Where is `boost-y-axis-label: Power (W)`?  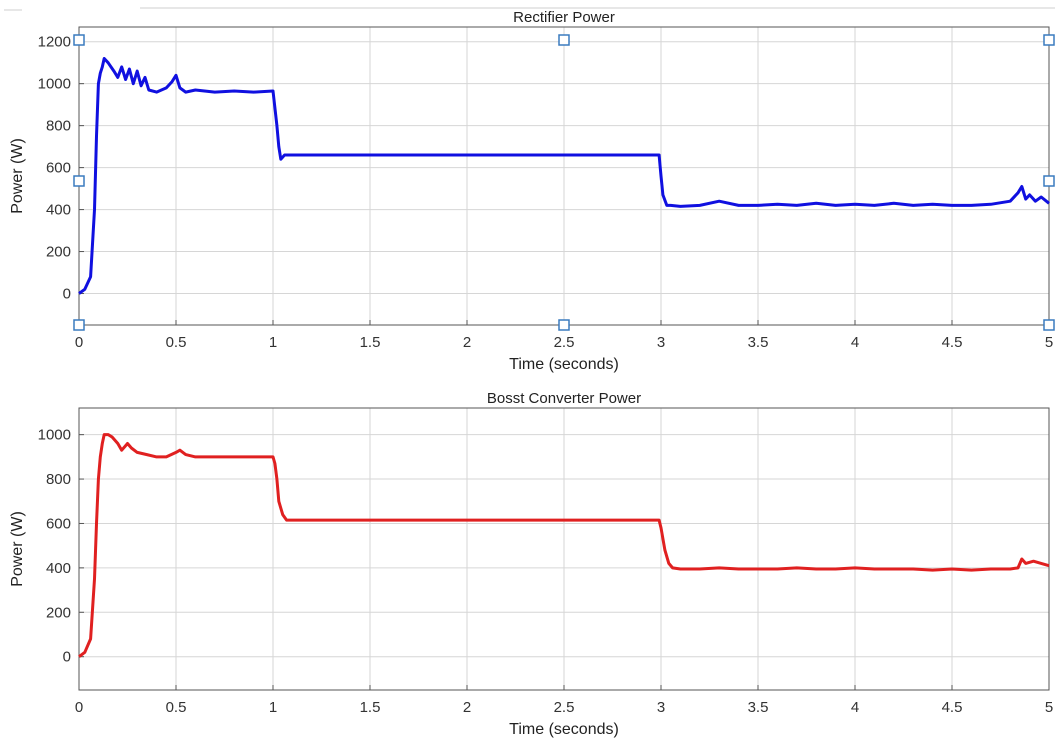 boost-y-axis-label: Power (W) is located at coordinates (17, 549).